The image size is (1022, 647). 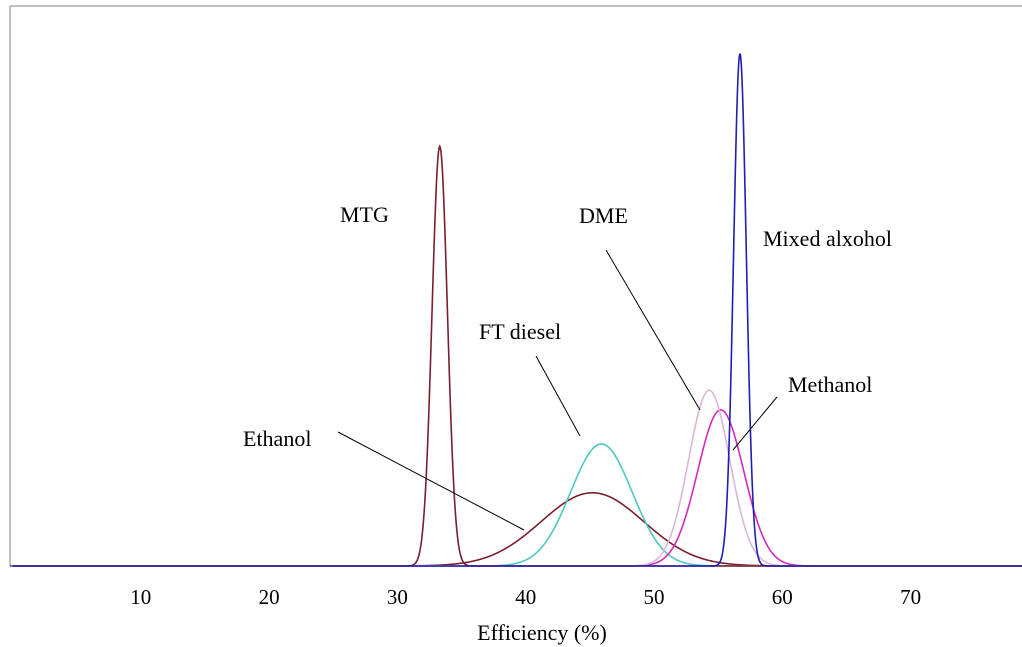 I want to click on label-dme: DME, so click(x=603, y=215).